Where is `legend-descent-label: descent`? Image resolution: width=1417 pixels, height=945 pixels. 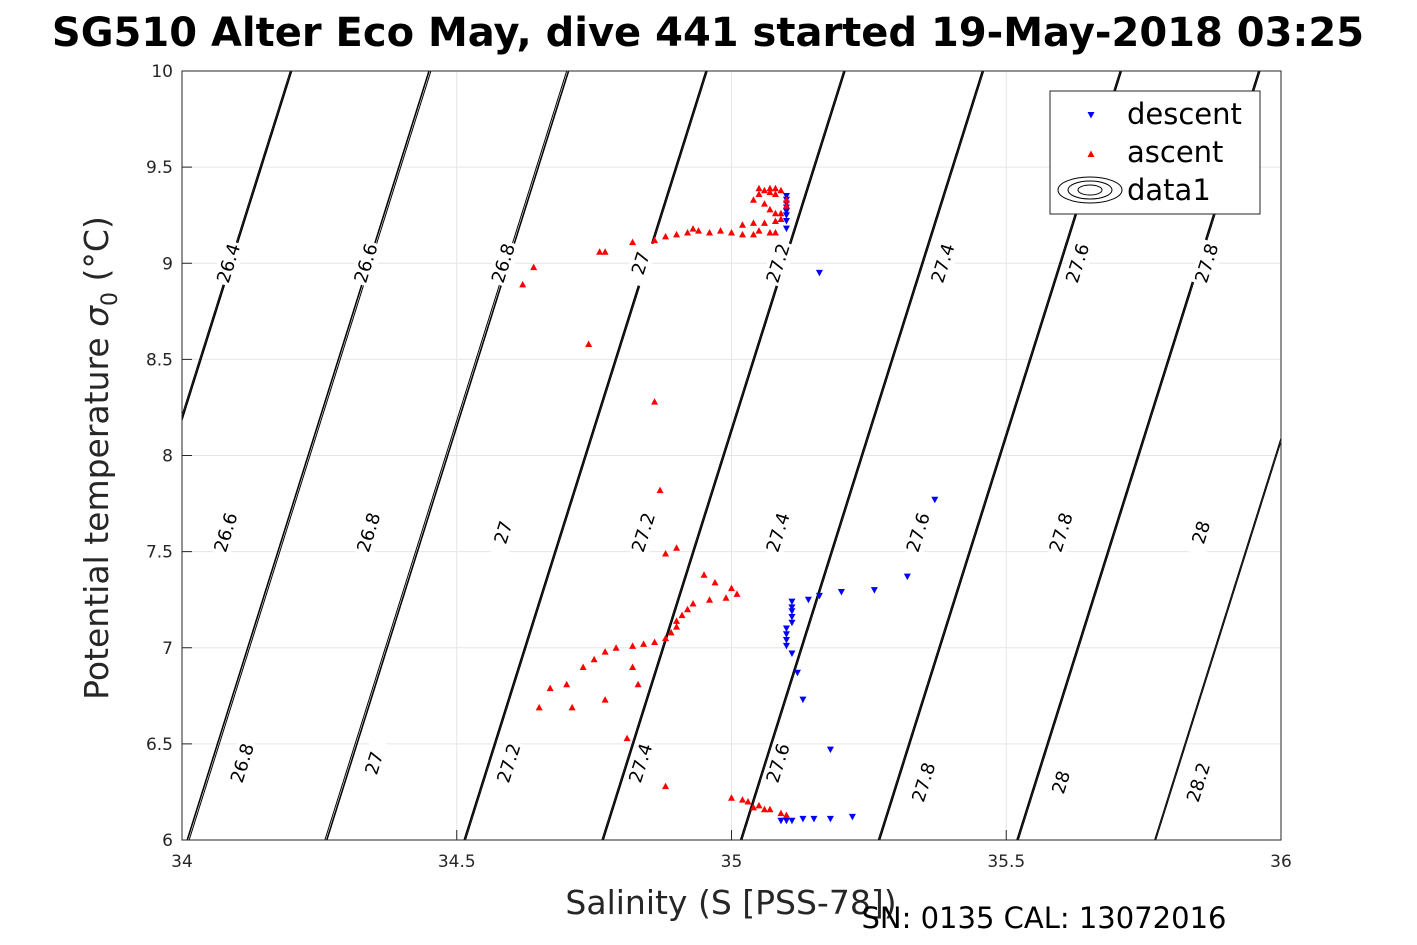
legend-descent-label: descent is located at coordinates (1184, 114).